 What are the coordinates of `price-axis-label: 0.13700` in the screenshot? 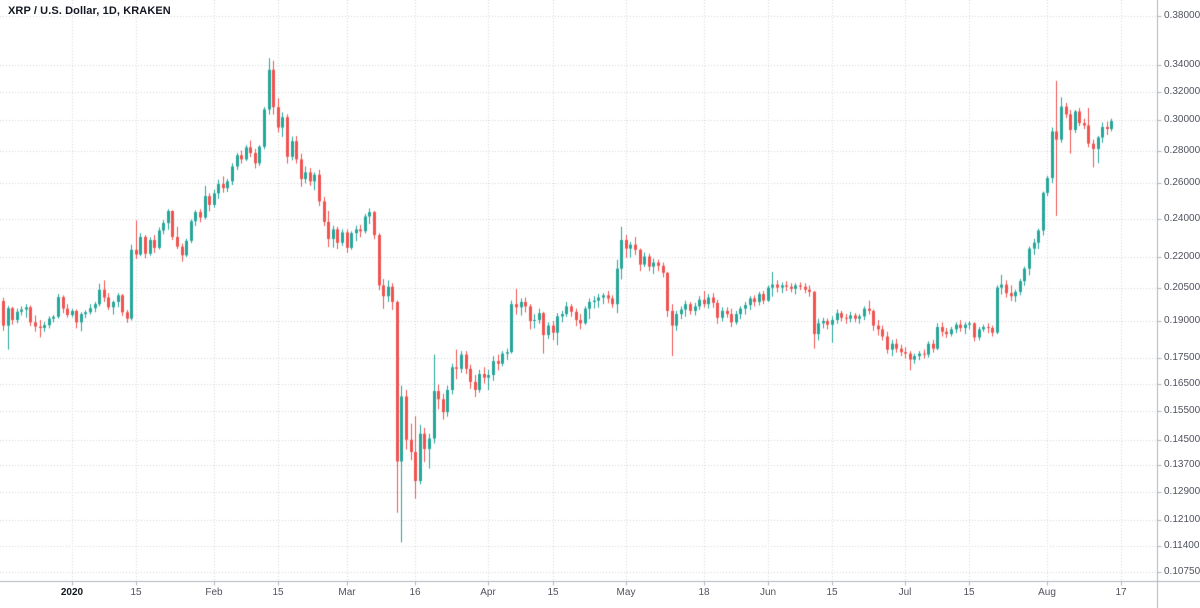 It's located at (1182, 464).